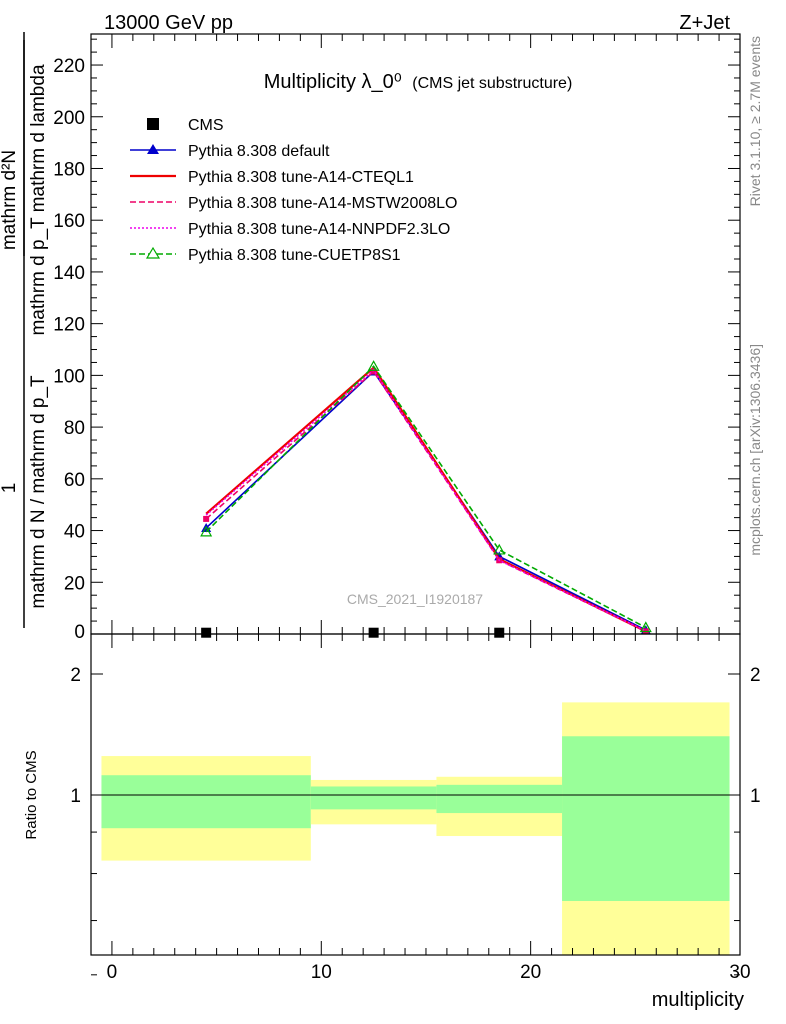  I want to click on legend-item-3: Pythia 8.308 tune-A14-NNPDF2.3LO, so click(290, 229).